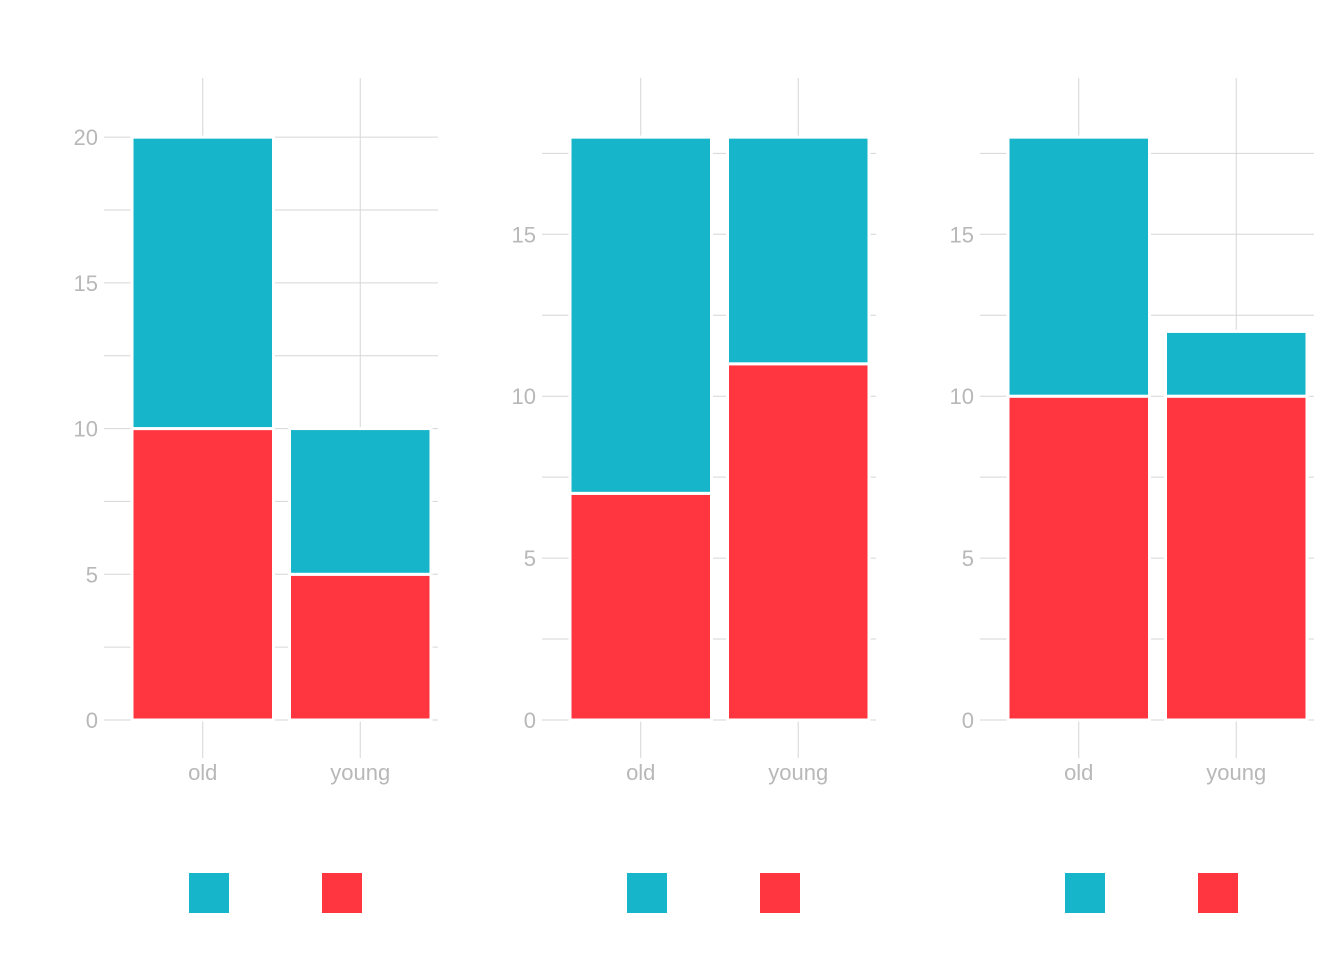 The width and height of the screenshot is (1344, 960). Describe the element at coordinates (86, 137) in the screenshot. I see `y-tick-label: 20` at that location.